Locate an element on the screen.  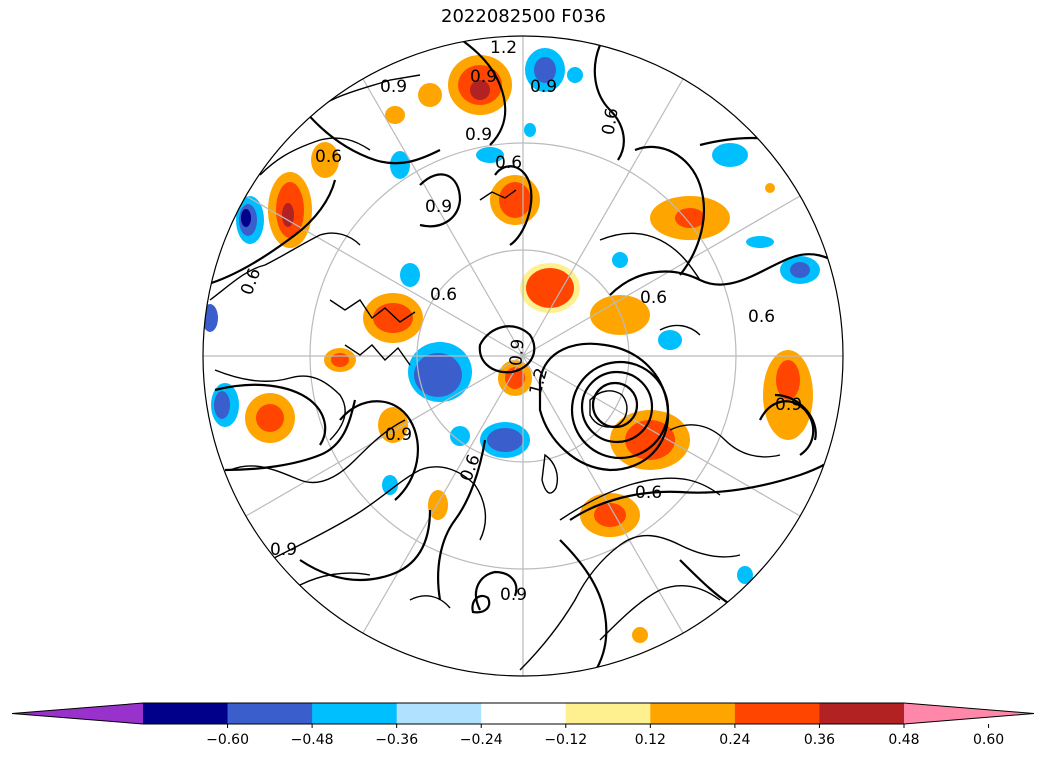
colorbar-tick-label: −0.48 is located at coordinates (312, 740).